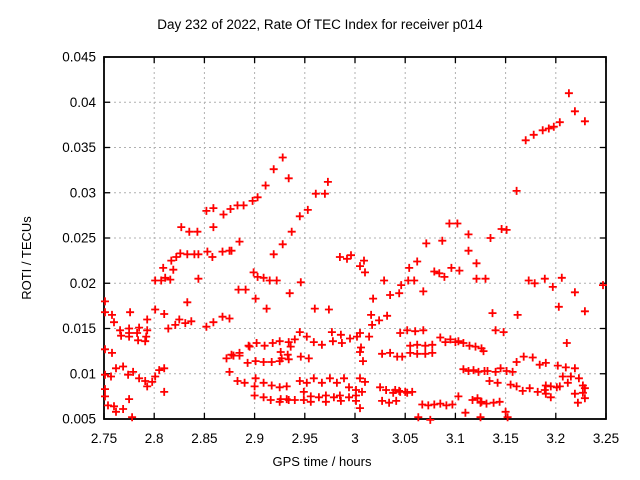  Describe the element at coordinates (79, 328) in the screenshot. I see `y-tick-label: 0.015` at that location.